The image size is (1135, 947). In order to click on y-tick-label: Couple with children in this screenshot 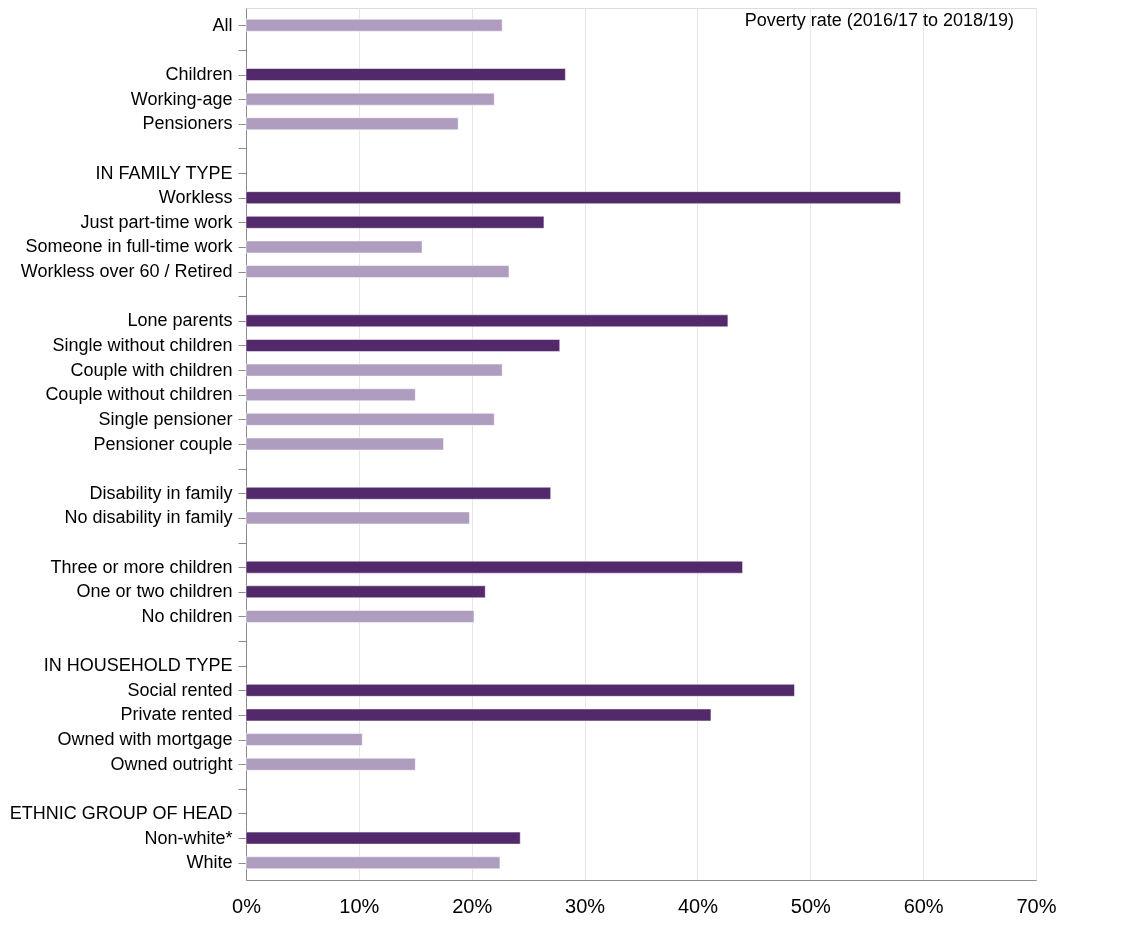, I will do `click(151, 369)`.